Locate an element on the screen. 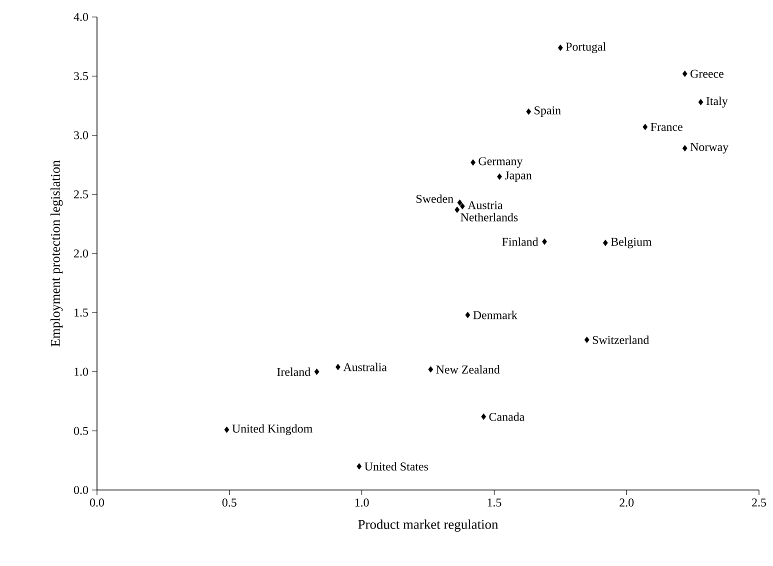 Image resolution: width=773 pixels, height=566 pixels. y-tick-label: 4.0 is located at coordinates (81, 17).